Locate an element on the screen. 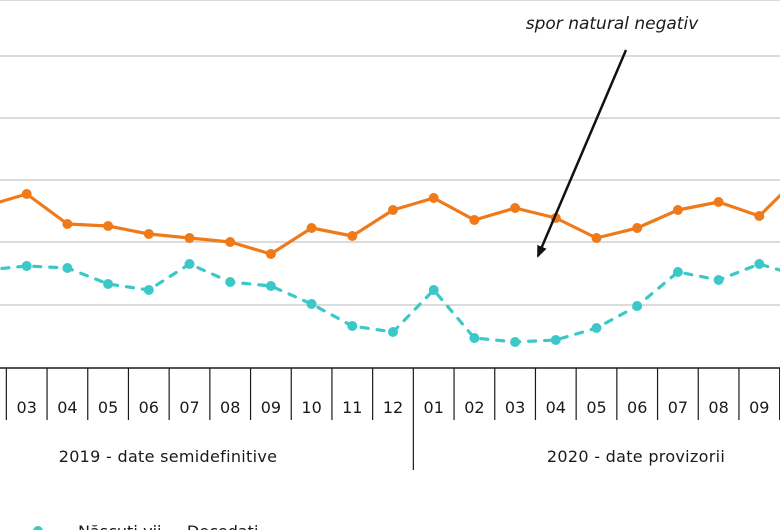  x-tick-label: 02 is located at coordinates (474, 407).